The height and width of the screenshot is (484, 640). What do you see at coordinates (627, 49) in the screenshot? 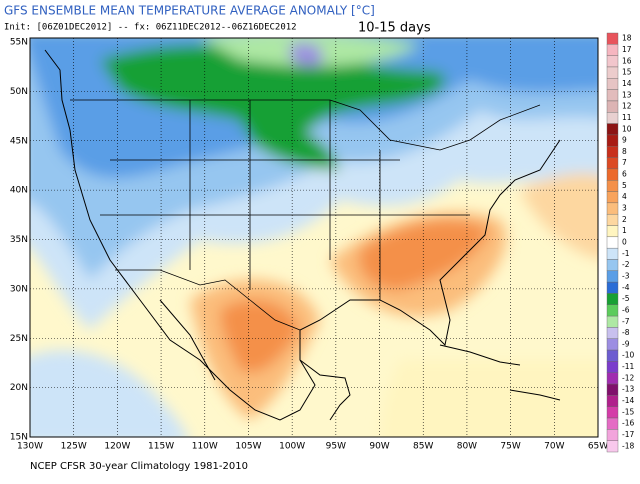
I see `colorbar-label: 17` at bounding box center [627, 49].